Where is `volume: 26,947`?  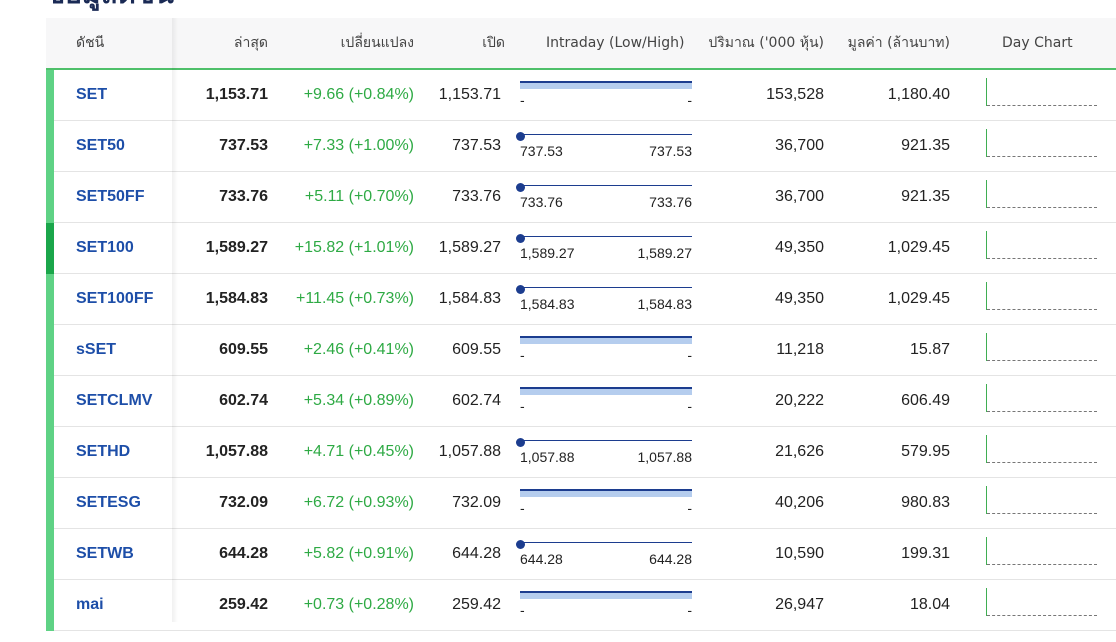 volume: 26,947 is located at coordinates (799, 604).